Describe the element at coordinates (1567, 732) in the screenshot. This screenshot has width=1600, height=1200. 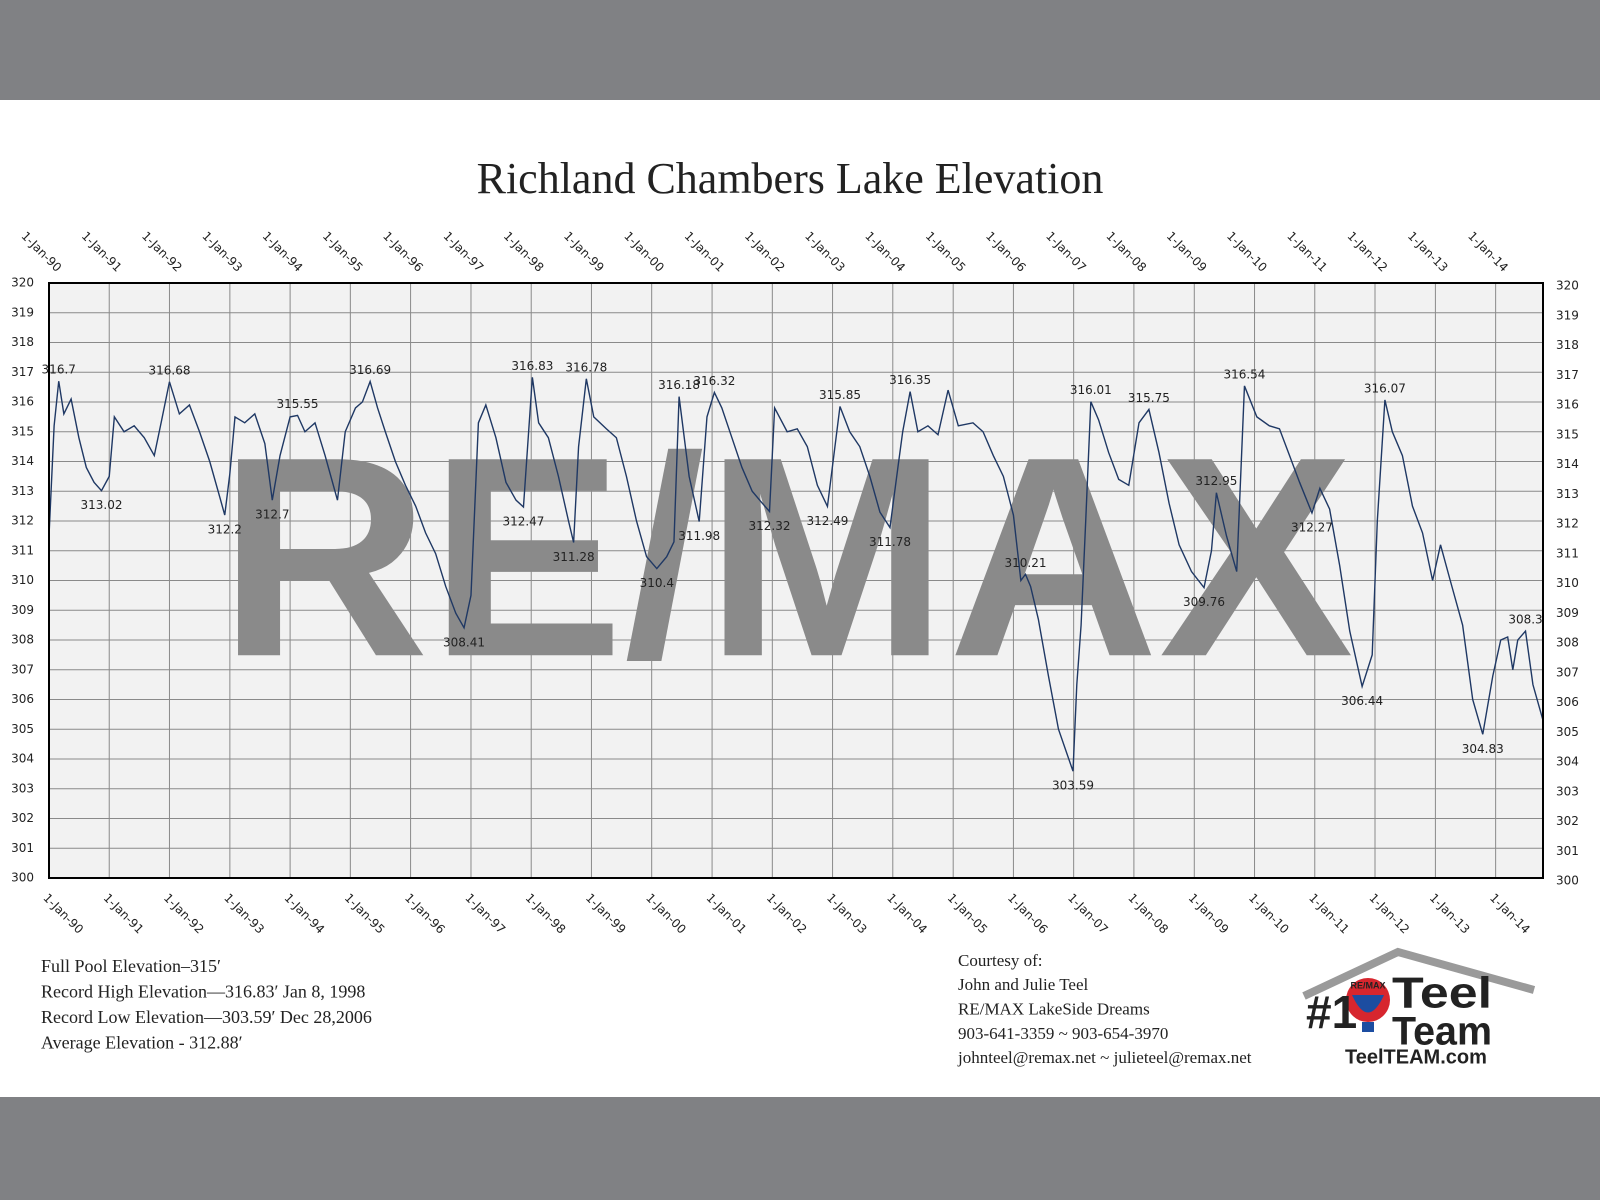
I see `y2-tick-label: 305` at that location.